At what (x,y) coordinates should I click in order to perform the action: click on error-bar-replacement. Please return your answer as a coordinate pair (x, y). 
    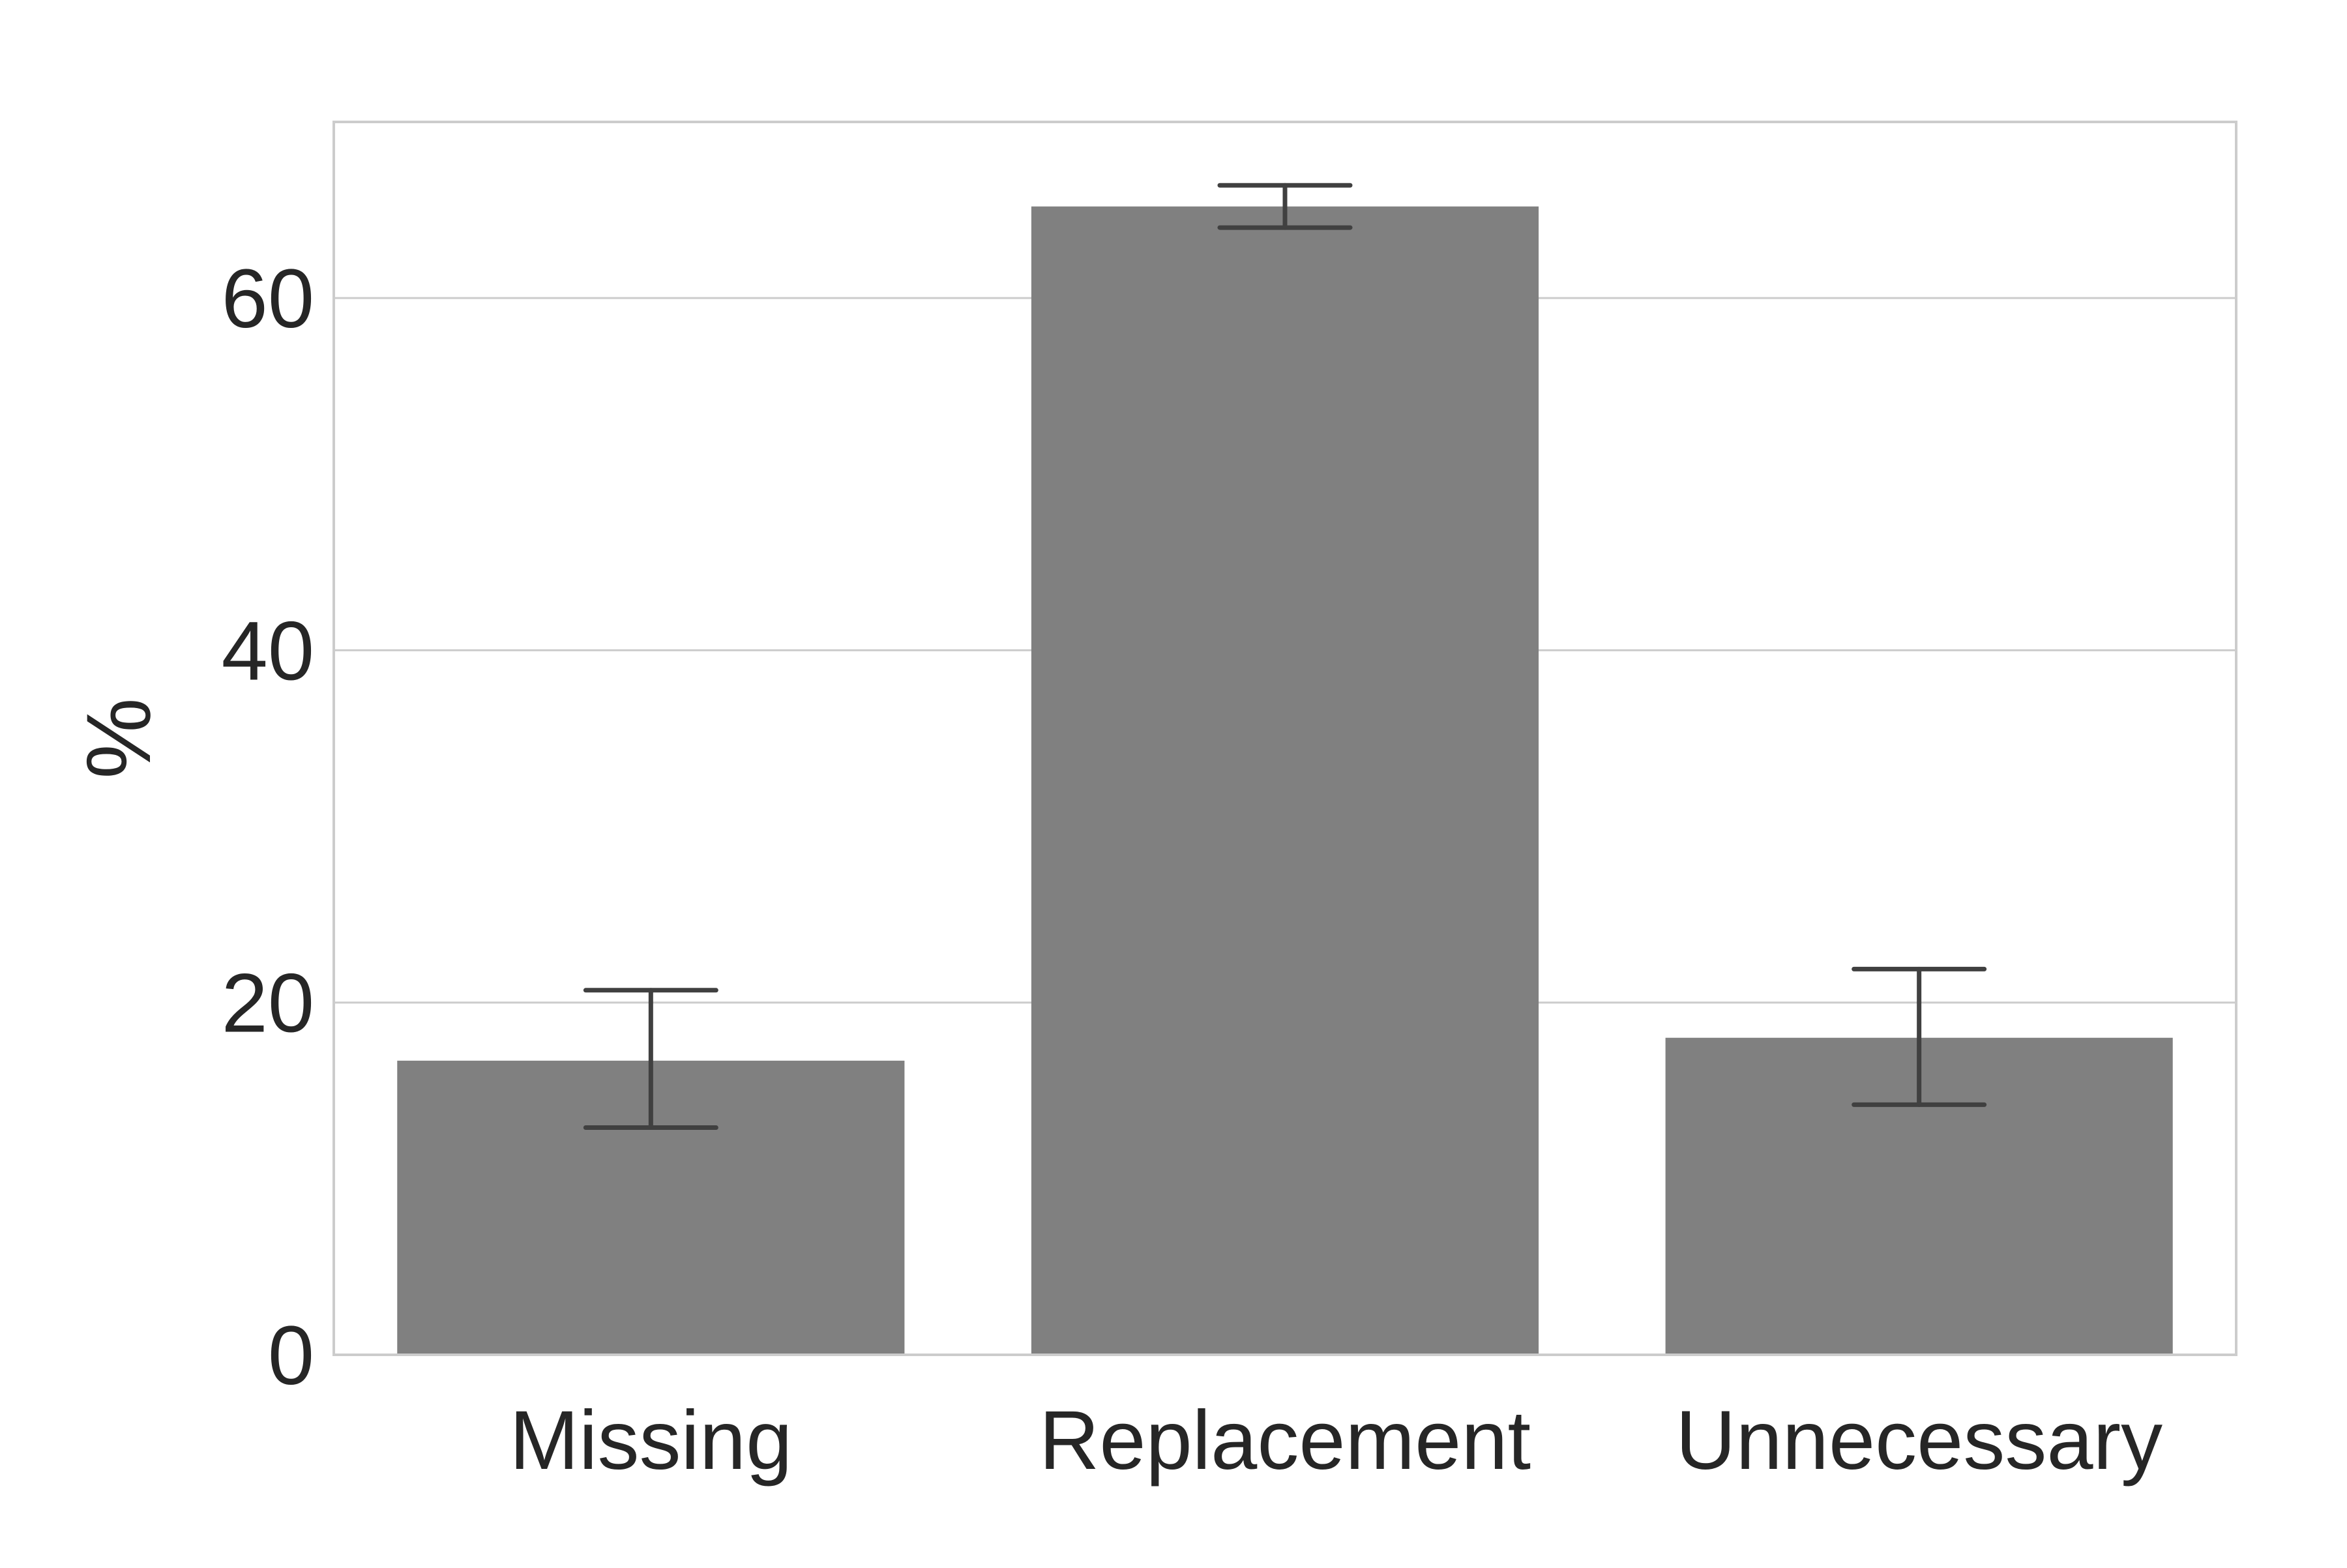
    Looking at the image, I should click on (1285, 207).